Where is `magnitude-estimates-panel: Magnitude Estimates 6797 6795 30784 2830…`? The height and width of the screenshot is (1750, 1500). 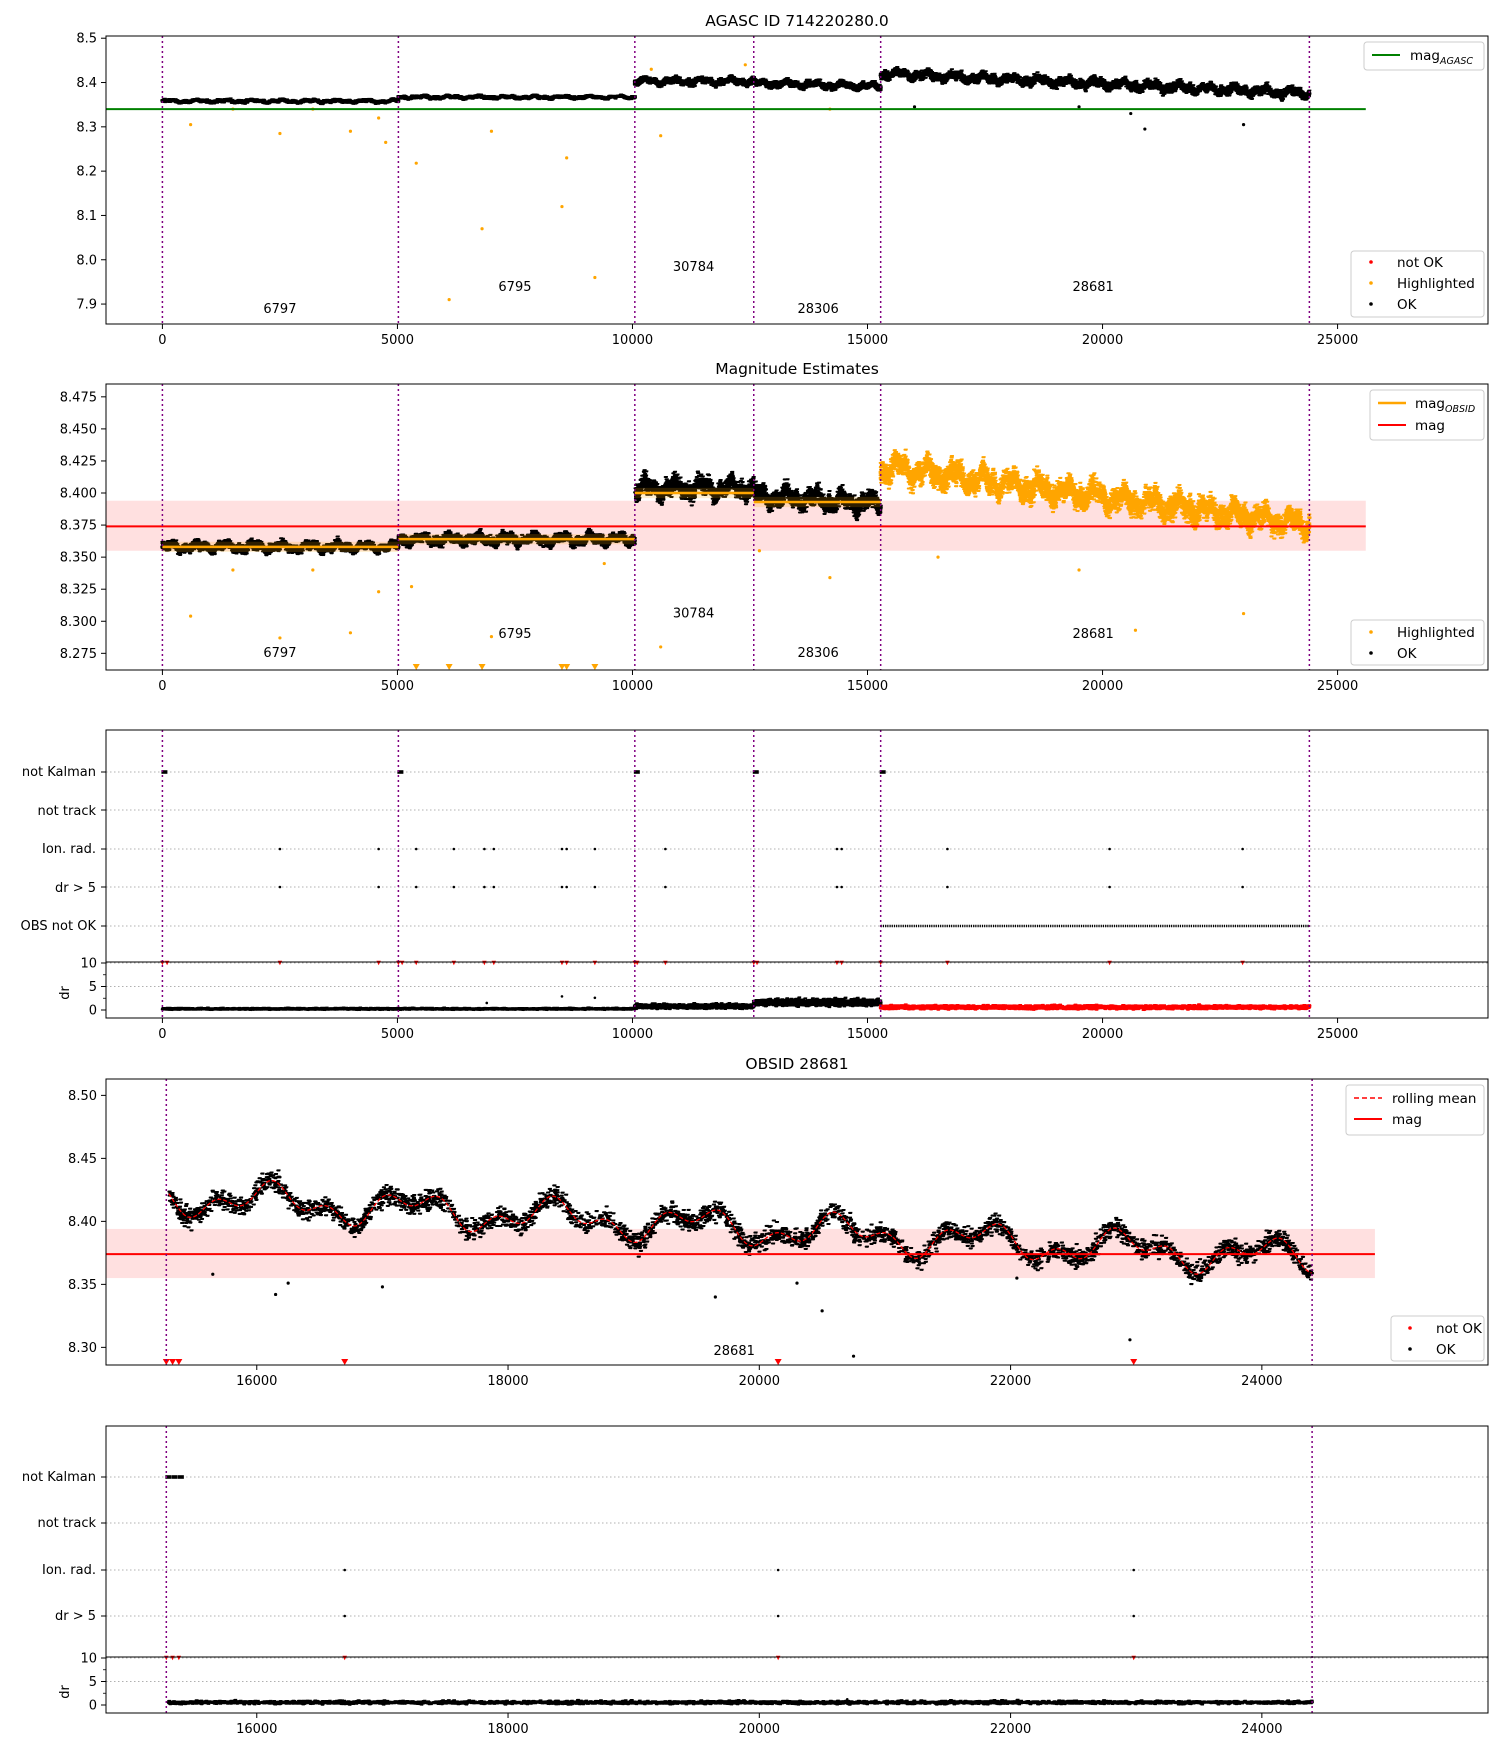
magnitude-estimates-panel: Magnitude Estimates 6797 6795 30784 2830… is located at coordinates (688, 510).